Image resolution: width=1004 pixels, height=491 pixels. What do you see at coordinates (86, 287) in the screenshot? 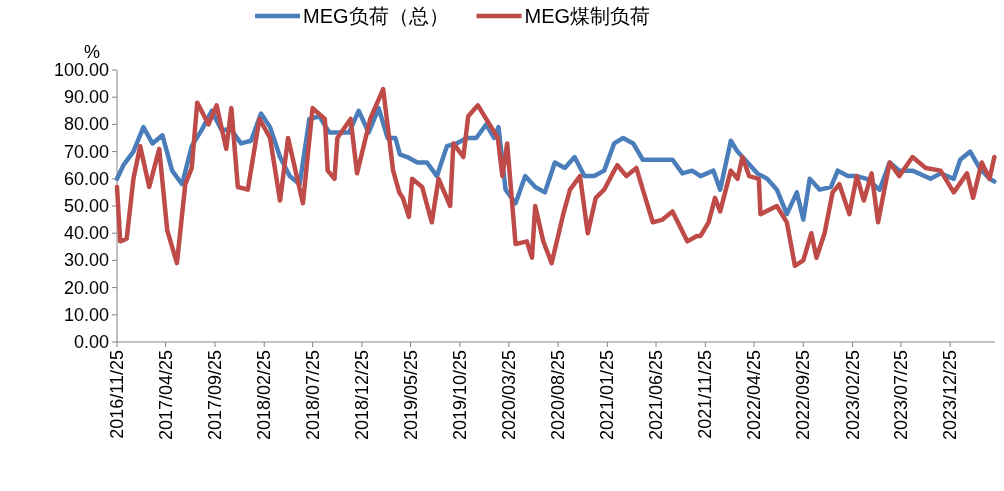
I see `y-tick-label: 20.00` at bounding box center [86, 287].